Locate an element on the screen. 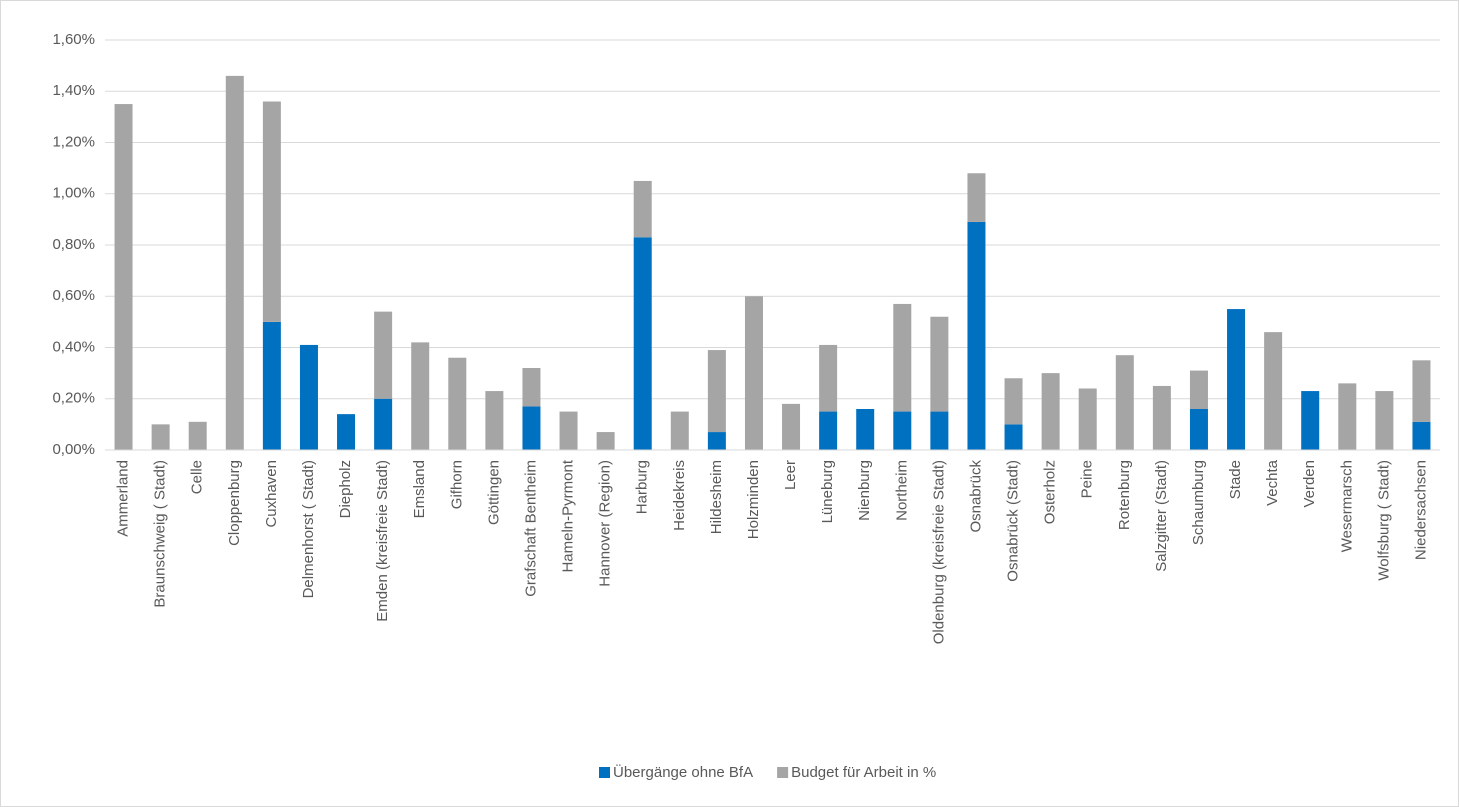  x-tick-label: Emsland is located at coordinates (419, 489).